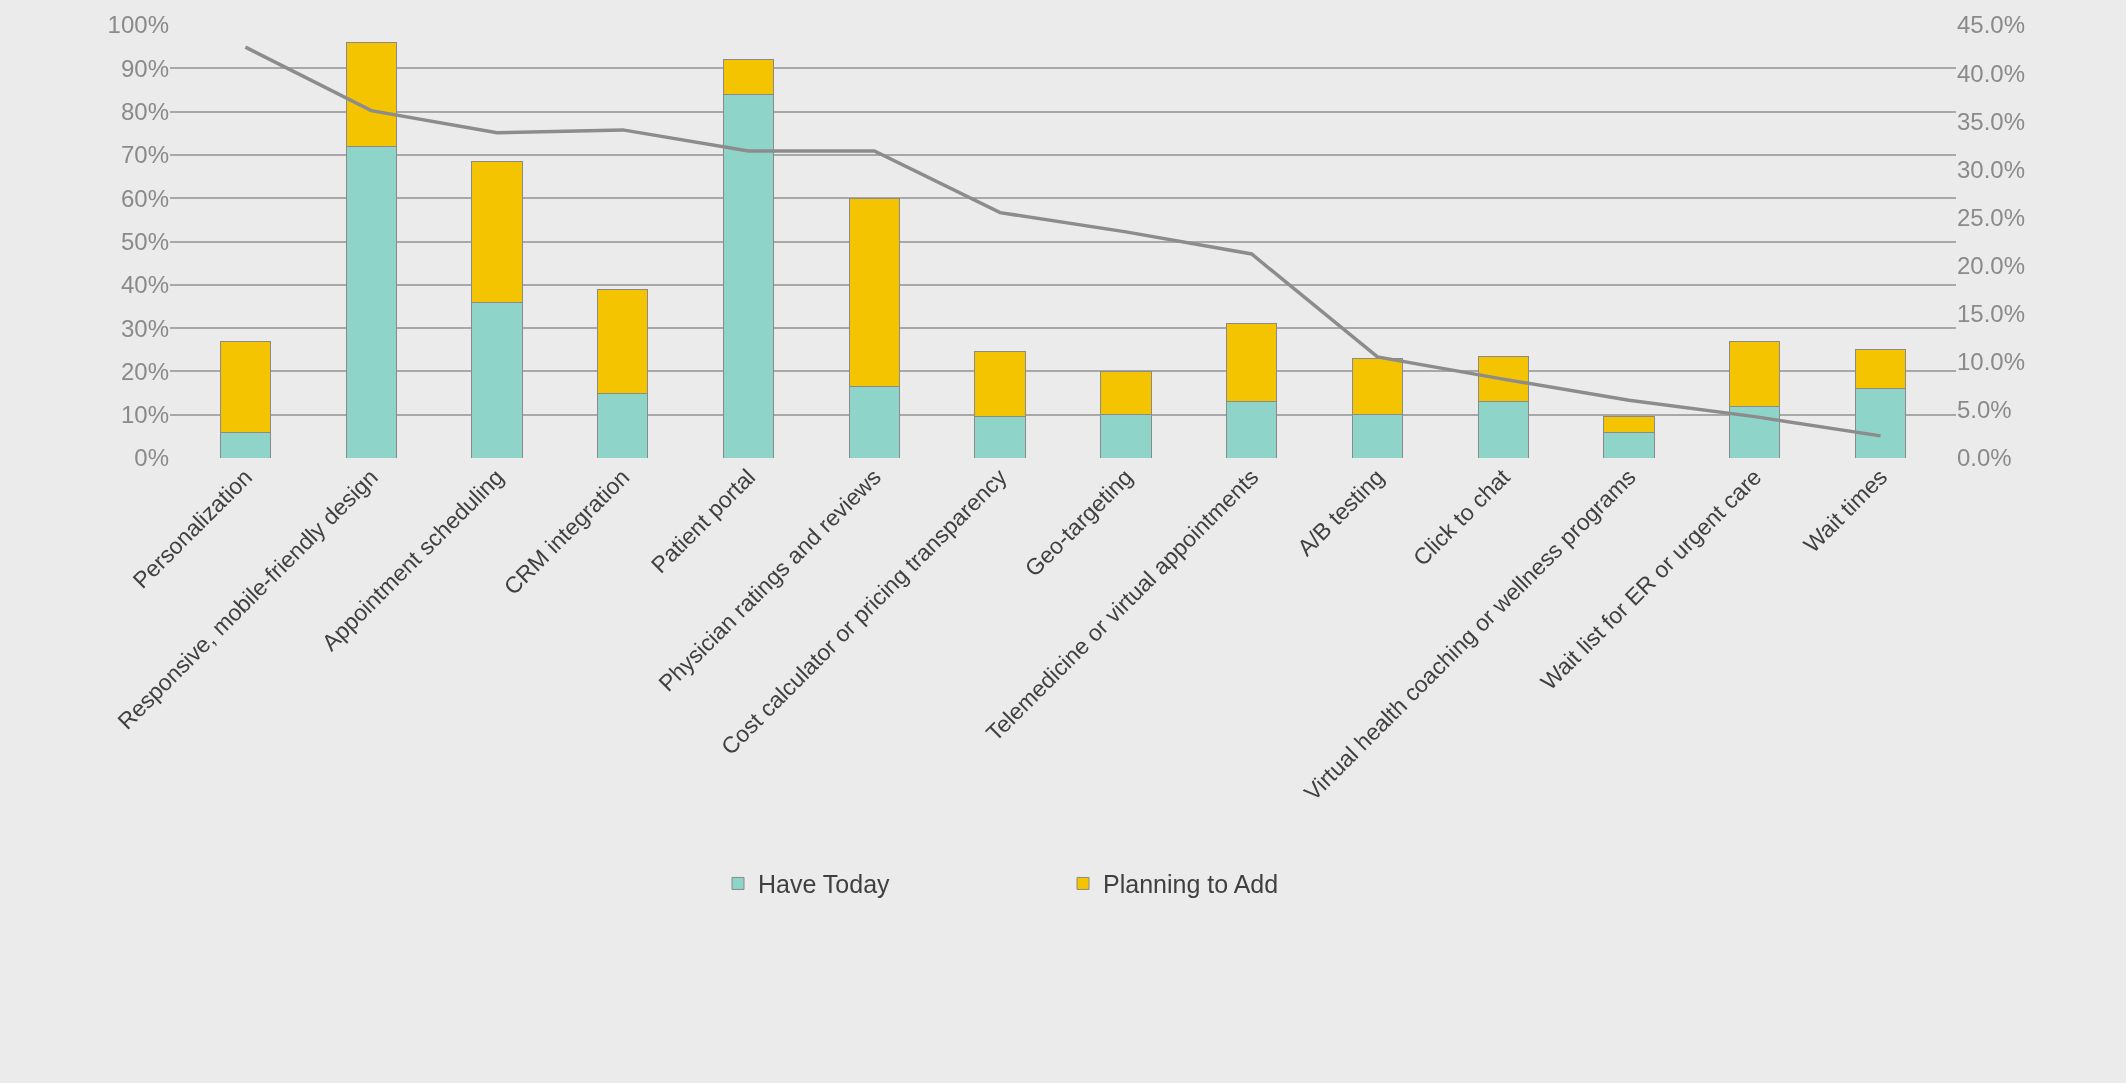 This screenshot has height=1083, width=2126. I want to click on legend-label: Have Today, so click(824, 884).